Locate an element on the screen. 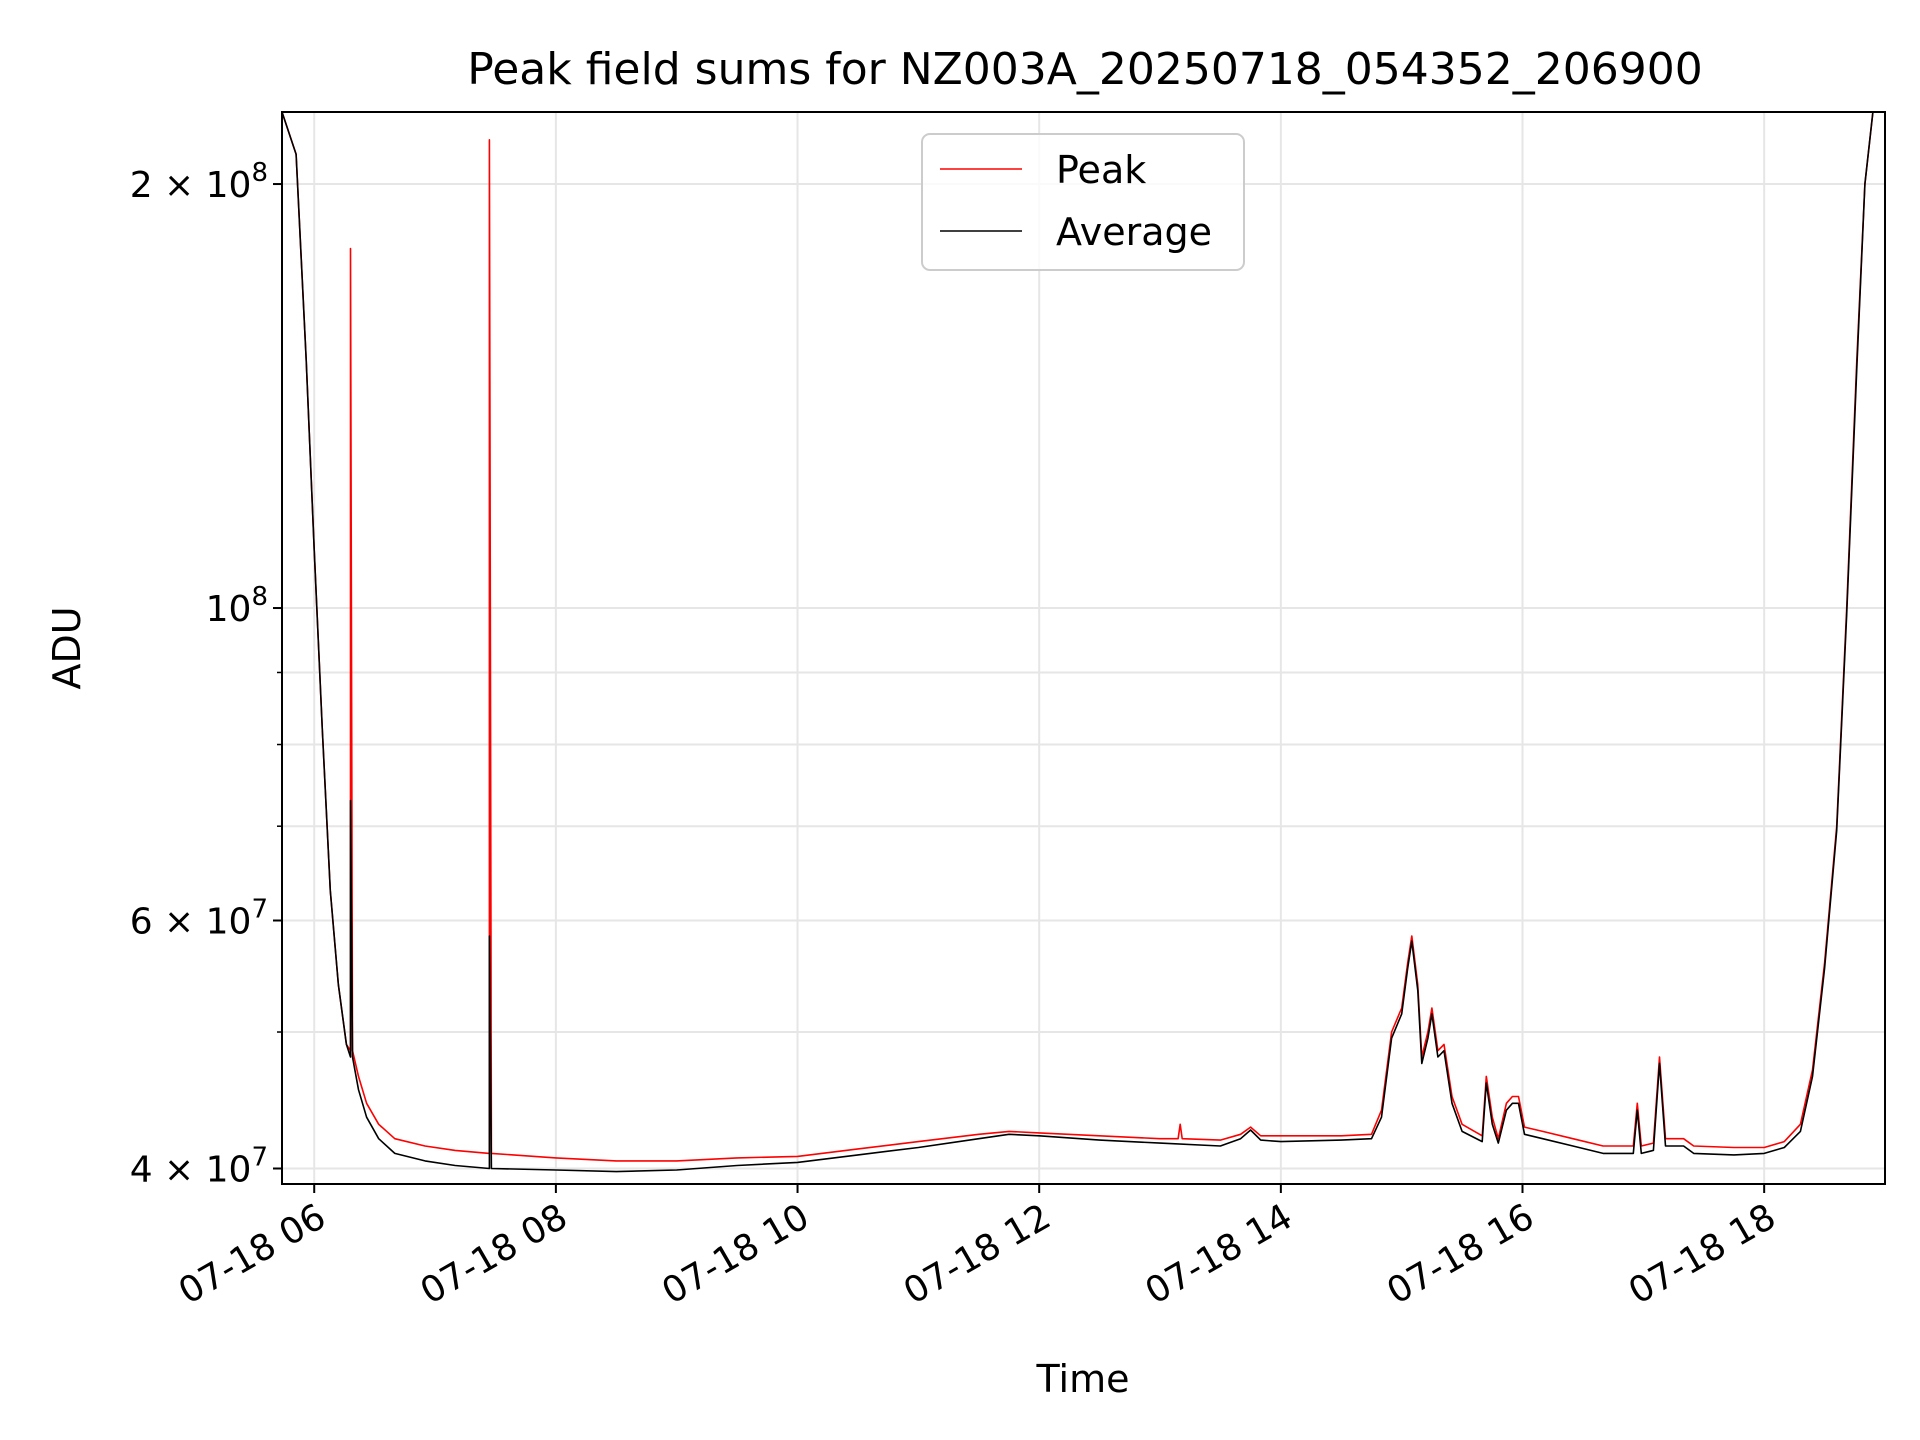 The width and height of the screenshot is (1920, 1440). y-tick-label: 2 × 108 is located at coordinates (199, 182).